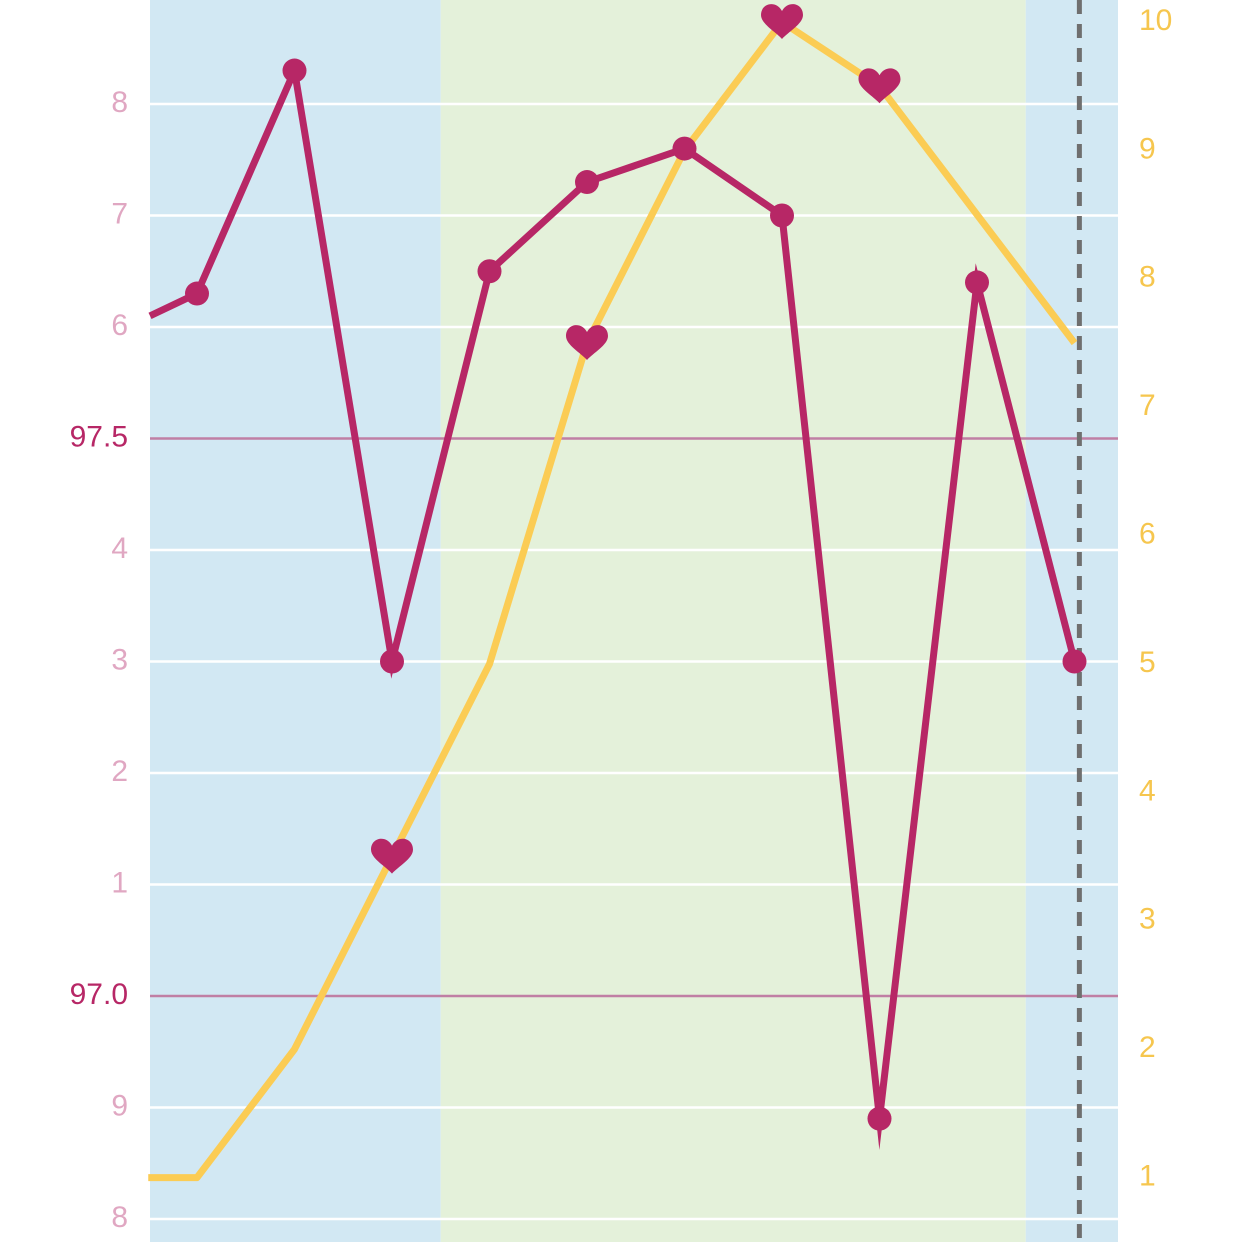  I want to click on left-tick-label: 6, so click(119, 325).